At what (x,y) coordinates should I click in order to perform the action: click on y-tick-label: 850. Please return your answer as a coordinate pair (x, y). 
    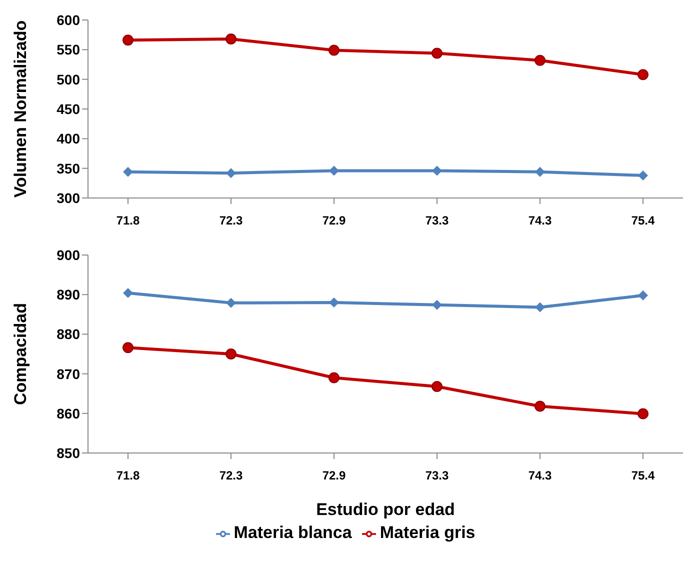
    Looking at the image, I should click on (68, 452).